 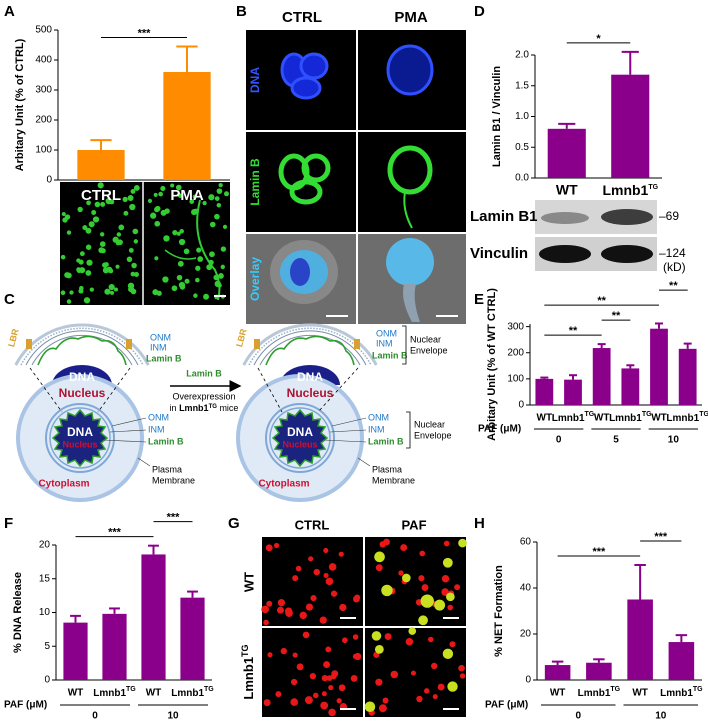 What do you see at coordinates (393, 480) in the screenshot?
I see `label: Membrane` at bounding box center [393, 480].